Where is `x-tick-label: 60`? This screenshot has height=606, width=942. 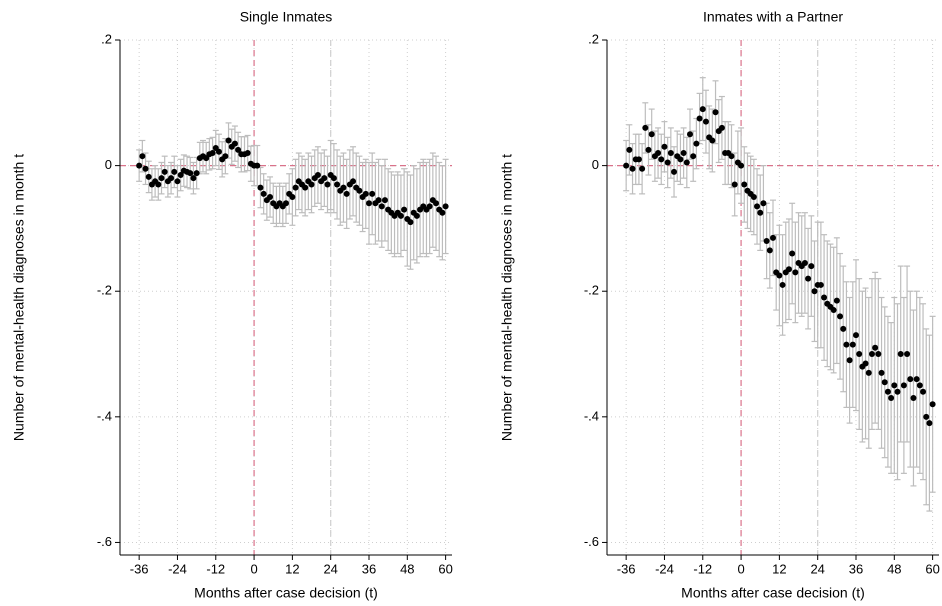 x-tick-label: 60 is located at coordinates (932, 568).